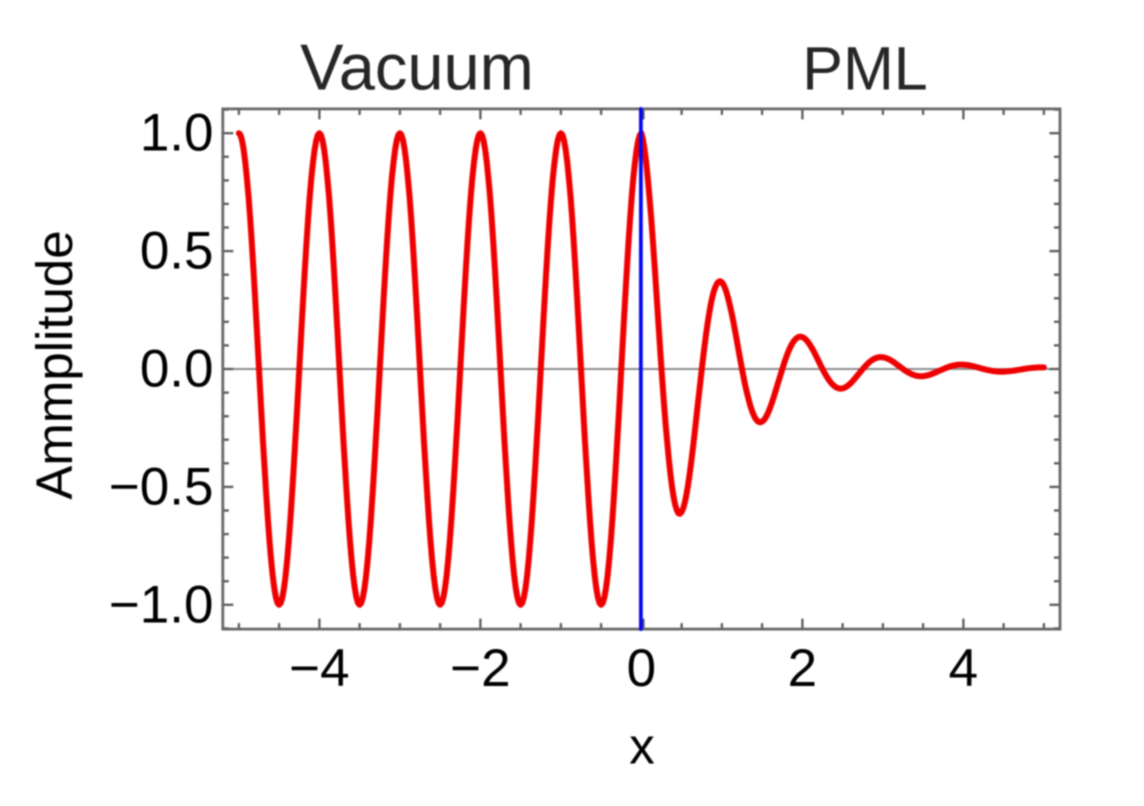  Describe the element at coordinates (864, 69) in the screenshot. I see `svg-text: PML` at that location.